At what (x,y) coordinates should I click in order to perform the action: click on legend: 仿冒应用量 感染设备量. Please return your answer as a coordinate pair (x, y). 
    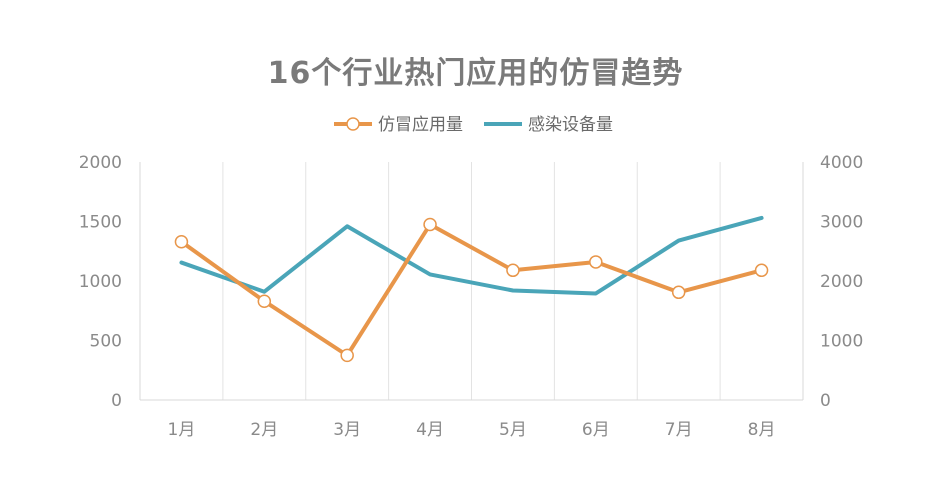
    Looking at the image, I should click on (473, 125).